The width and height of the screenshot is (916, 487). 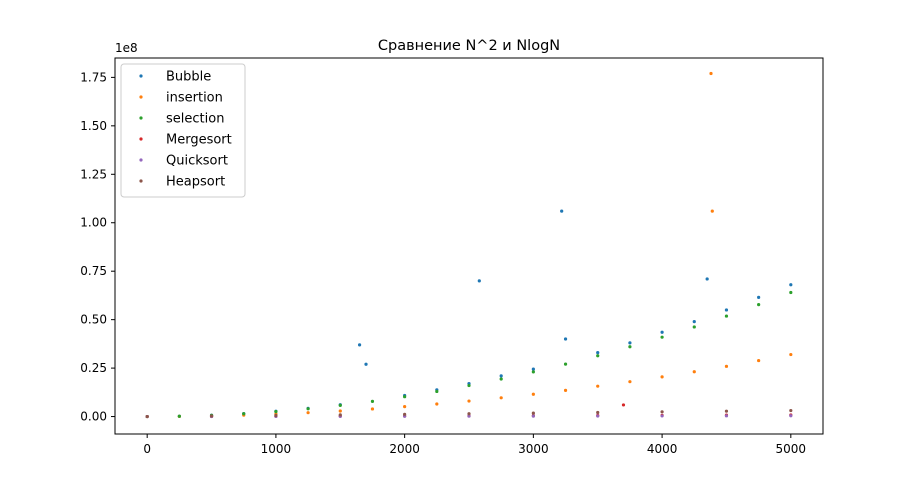 What do you see at coordinates (93, 417) in the screenshot?
I see `y-tick-label: 0.00` at bounding box center [93, 417].